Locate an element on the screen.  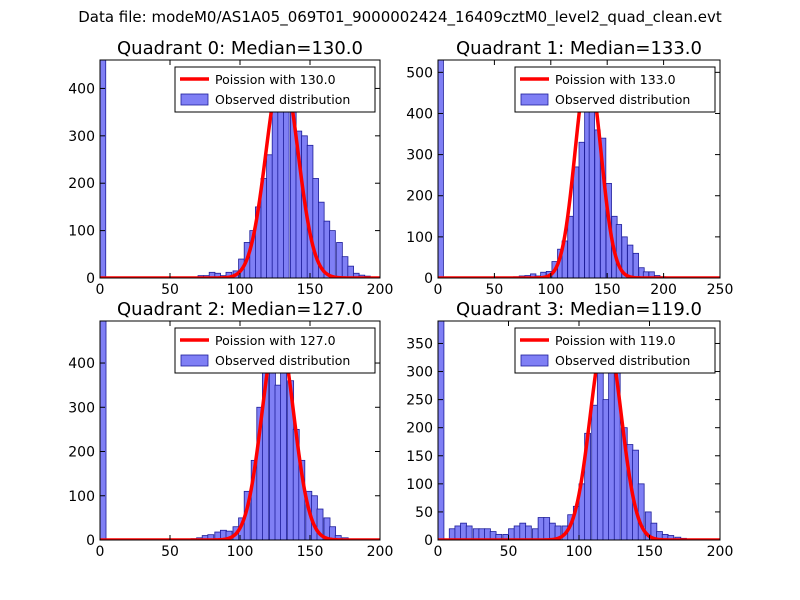
quadrant-1-xtick-label: 250 is located at coordinates (720, 290).